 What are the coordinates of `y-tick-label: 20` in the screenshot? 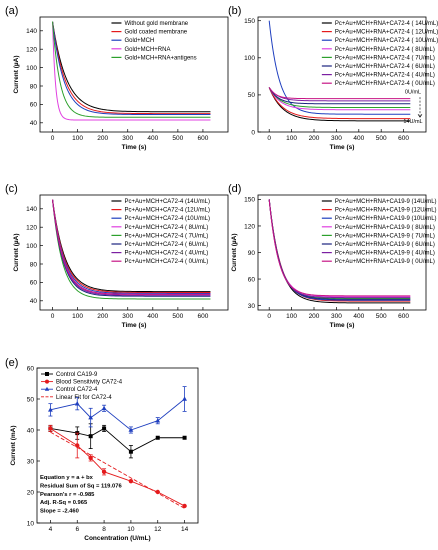 It's located at (31, 492).